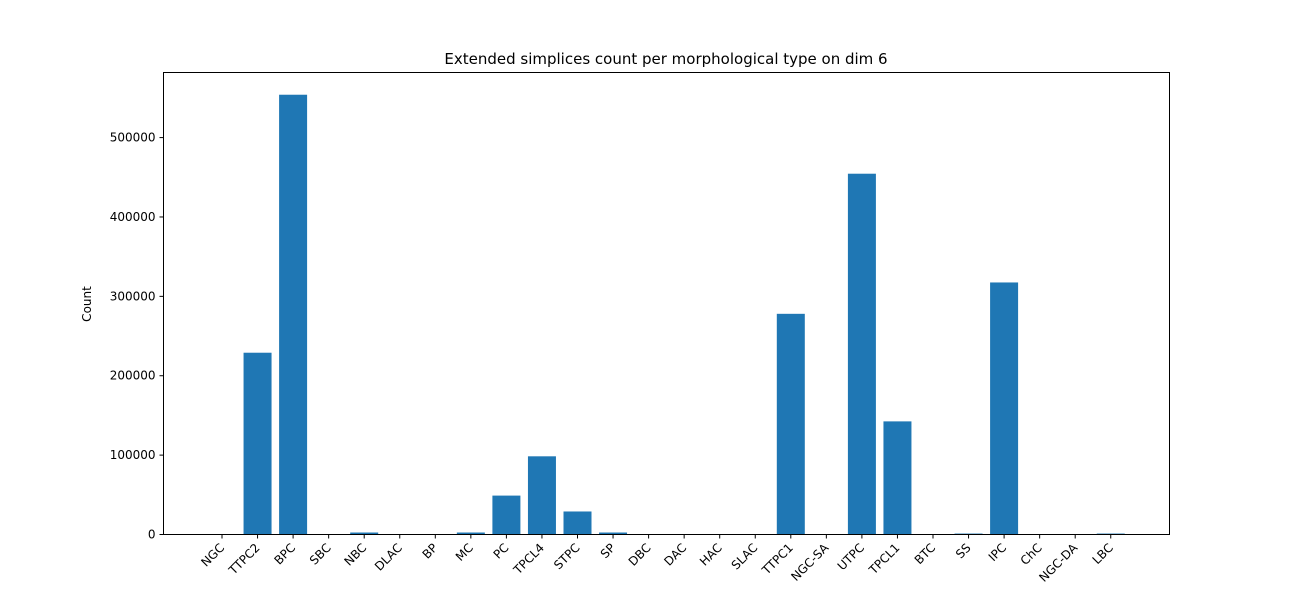  Describe the element at coordinates (152, 535) in the screenshot. I see `y-tick-label: 0` at that location.